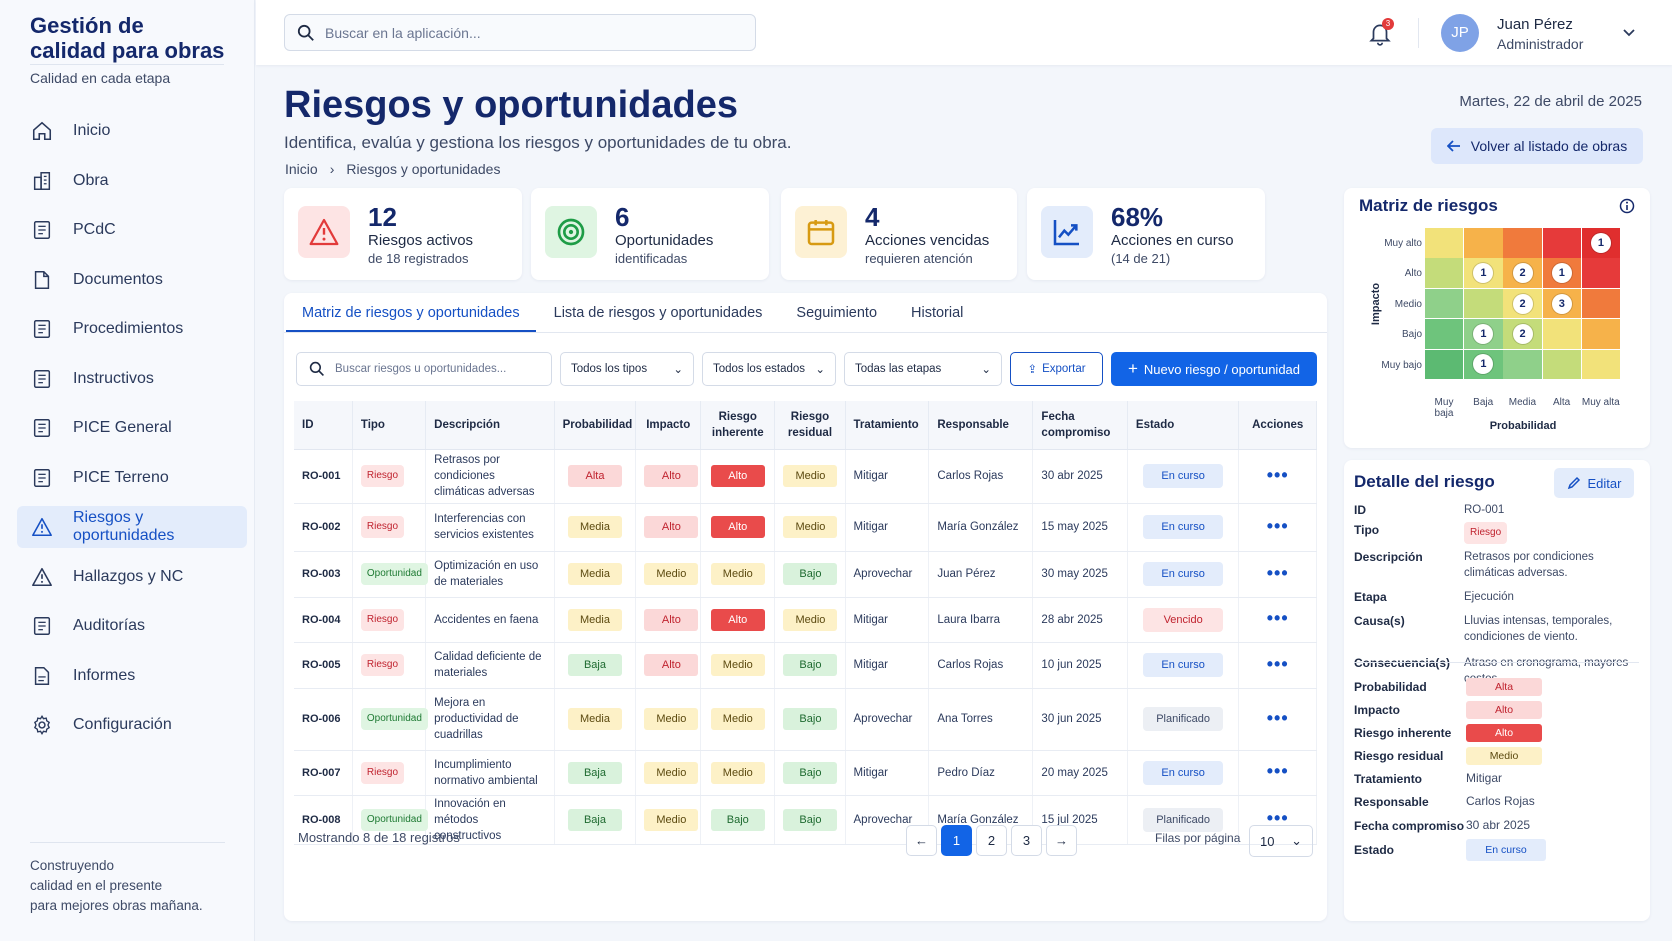  What do you see at coordinates (132, 230) in the screenshot?
I see `sidebar-item-2: PCdC` at bounding box center [132, 230].